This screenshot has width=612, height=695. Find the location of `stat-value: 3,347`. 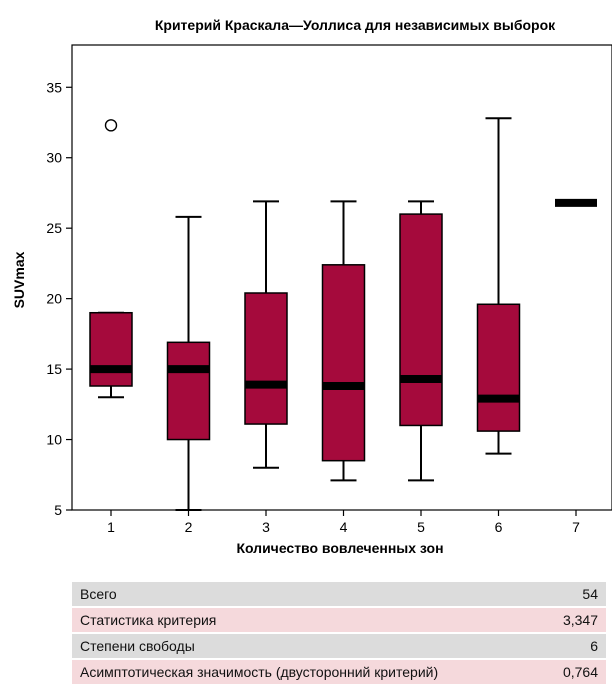

stat-value: 3,347 is located at coordinates (580, 620).